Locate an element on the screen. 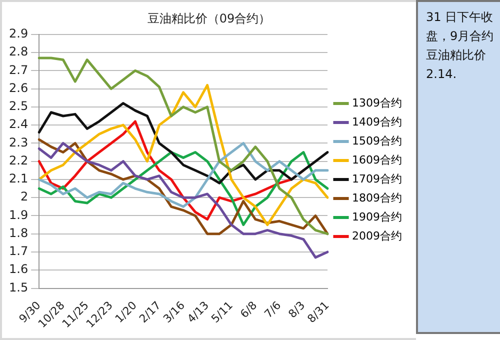 The image size is (500, 340). y-tick-label: 2.2 is located at coordinates (18, 160).